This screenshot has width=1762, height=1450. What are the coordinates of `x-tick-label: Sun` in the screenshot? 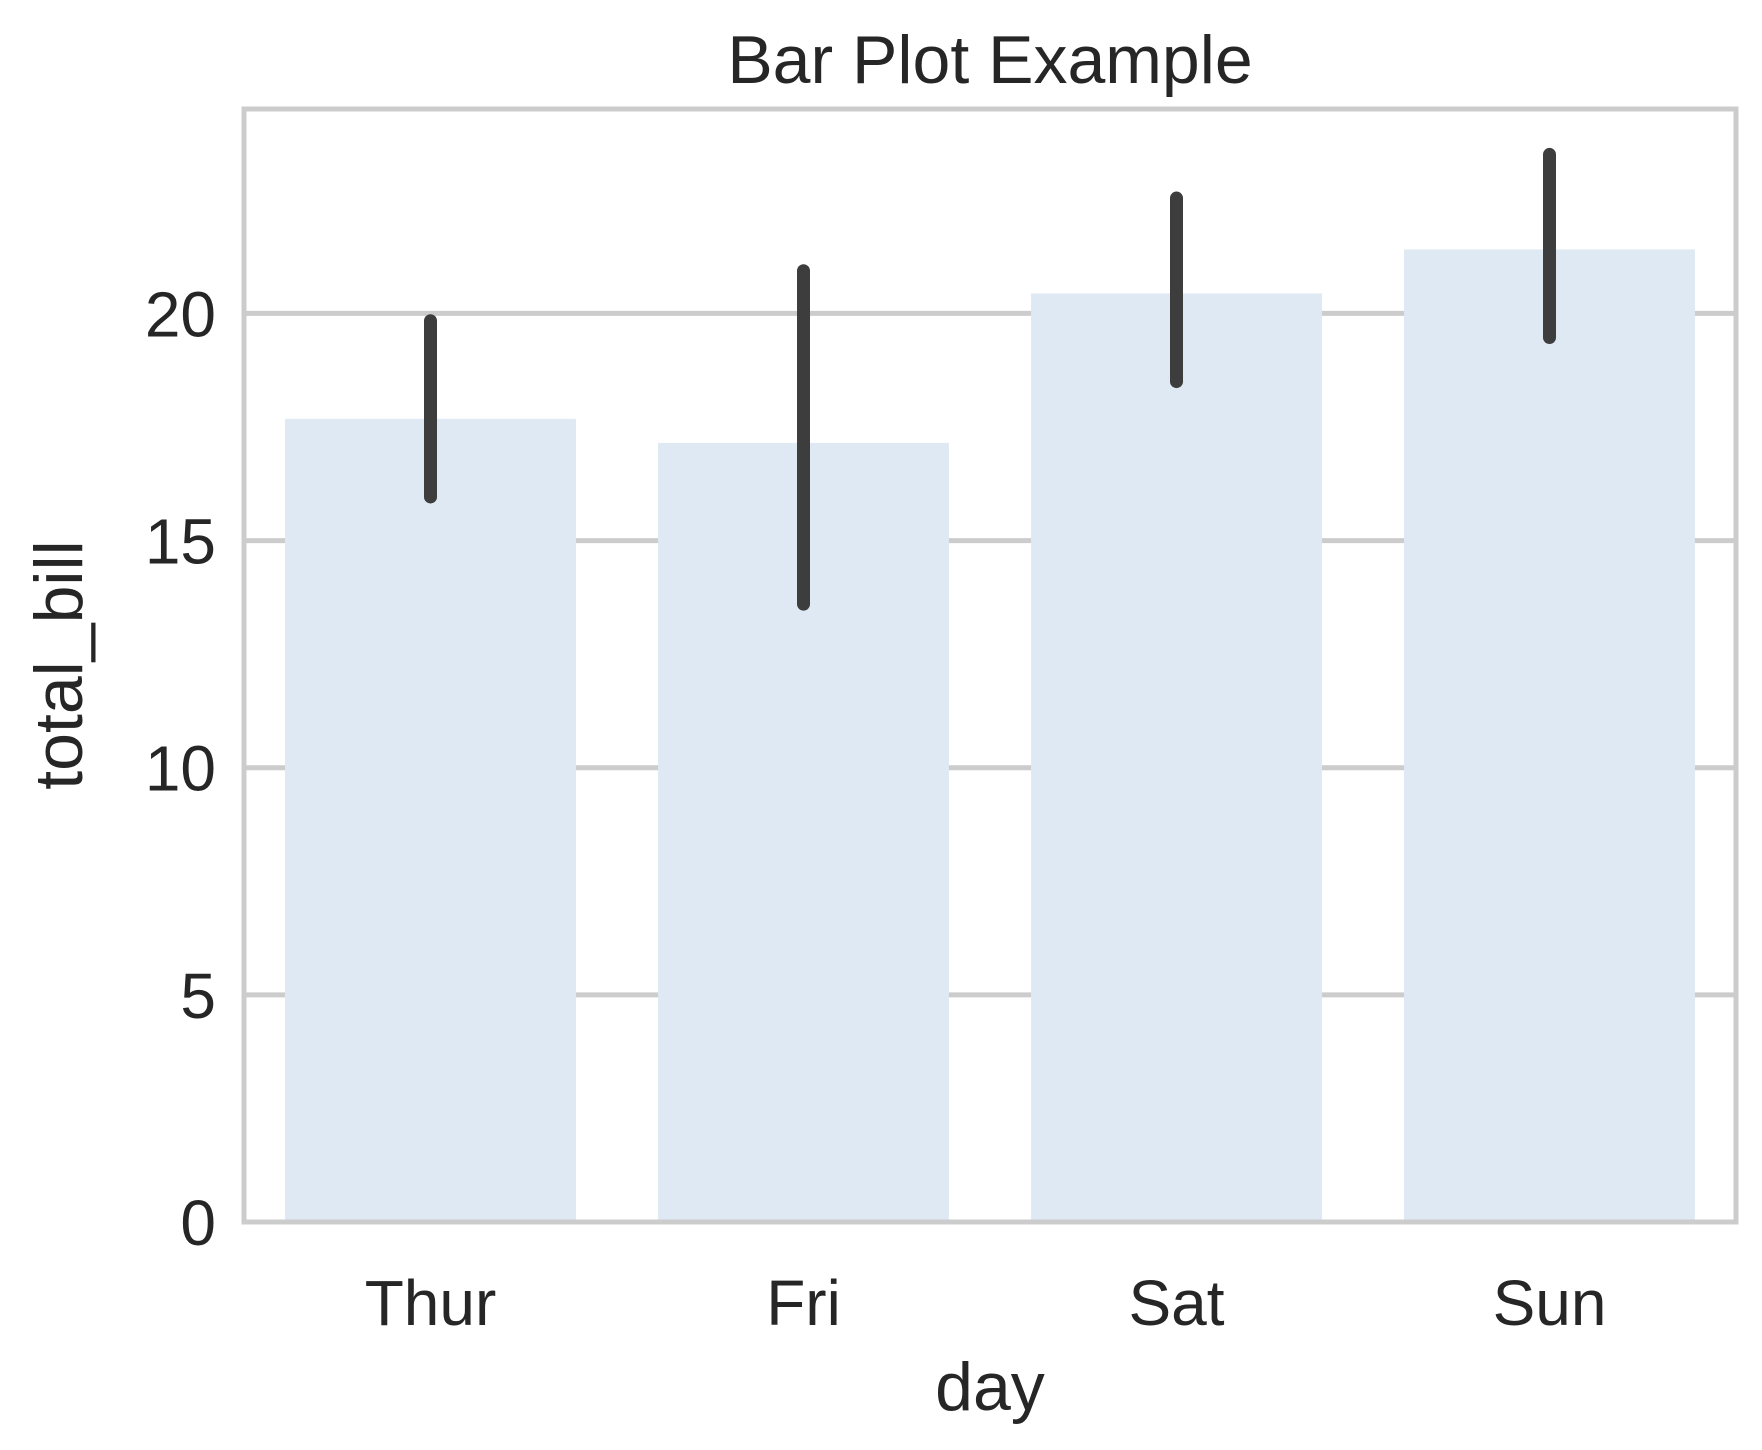 It's located at (1550, 1303).